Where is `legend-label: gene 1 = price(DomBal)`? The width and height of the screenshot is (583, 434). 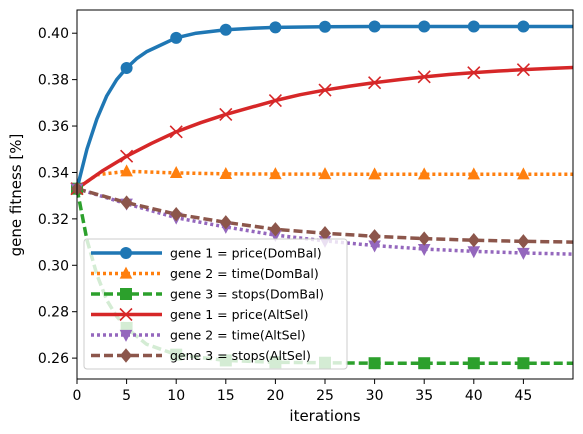 legend-label: gene 1 = price(DomBal) is located at coordinates (246, 253).